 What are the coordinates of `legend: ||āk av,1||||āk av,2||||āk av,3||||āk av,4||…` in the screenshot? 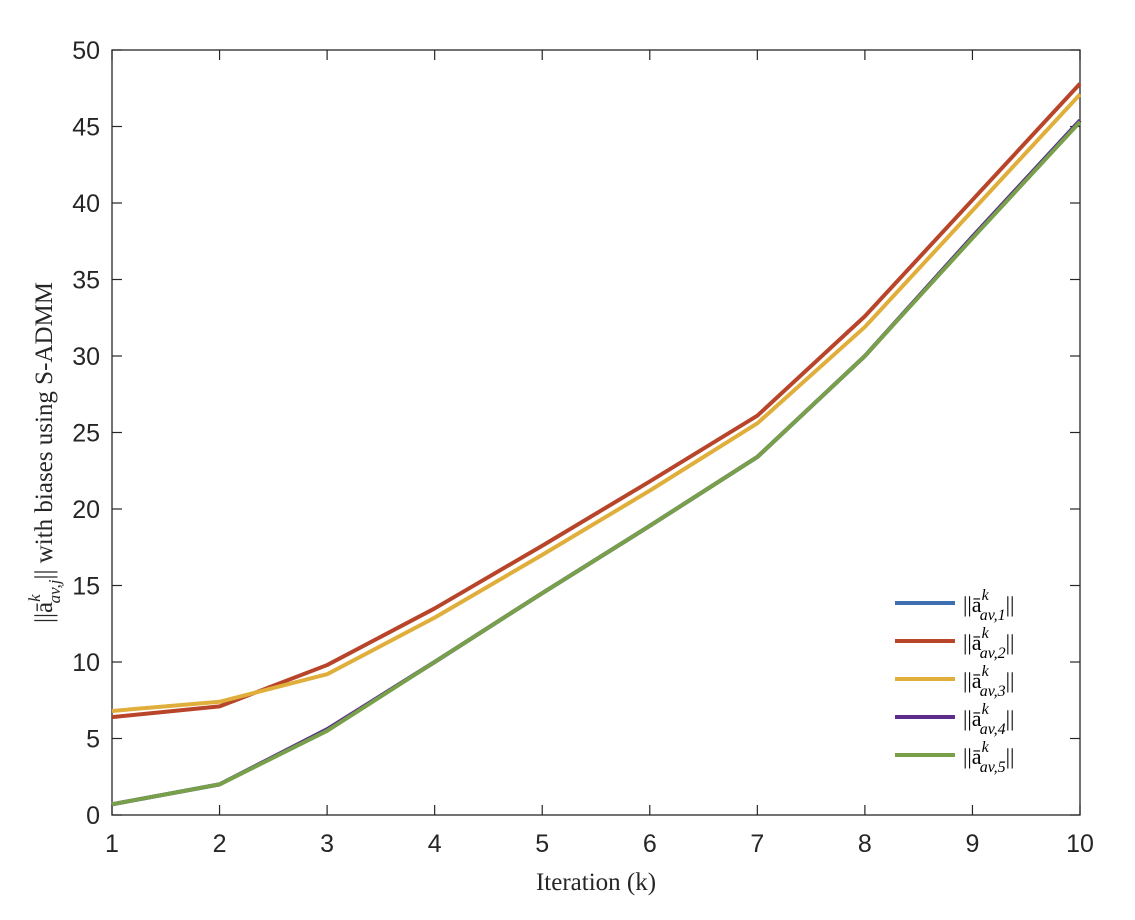 It's located at (954, 681).